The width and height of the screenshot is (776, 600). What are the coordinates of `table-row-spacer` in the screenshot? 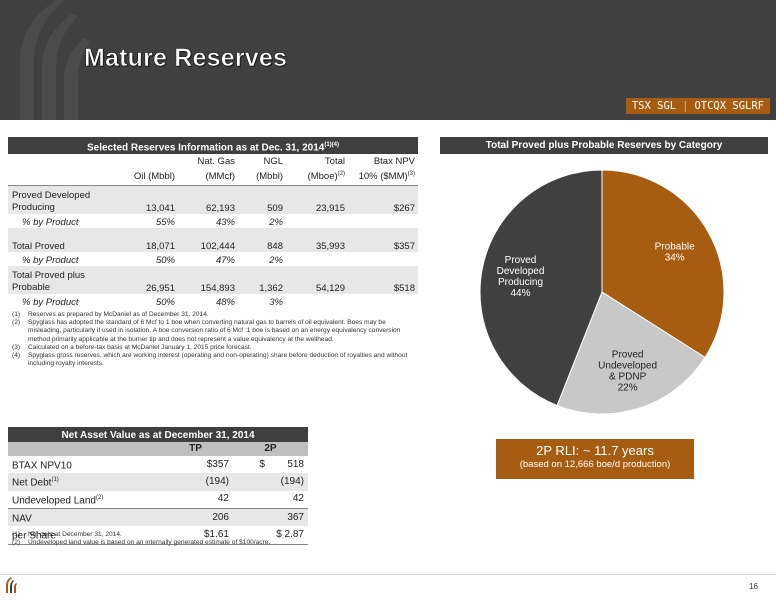 It's located at (213, 232).